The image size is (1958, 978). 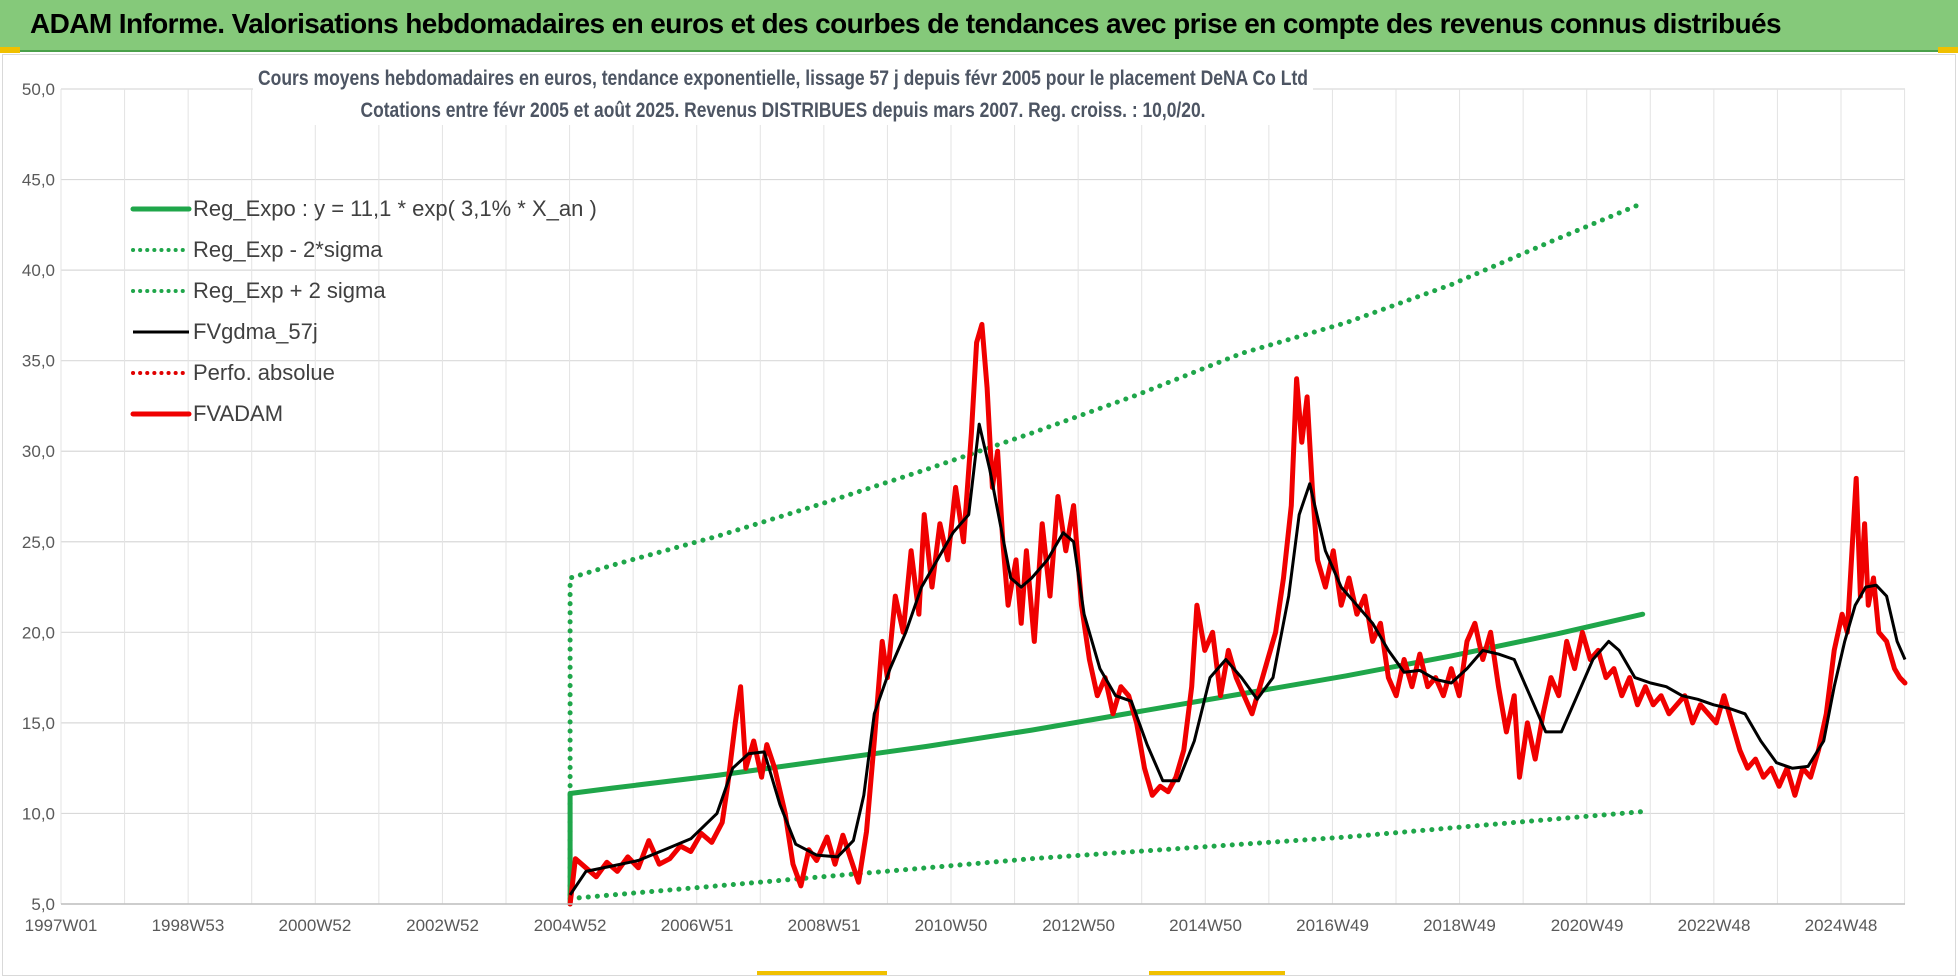 What do you see at coordinates (38, 497) in the screenshot?
I see `y-axis: 5,0 10,0 15,0 20,0 25,0 30,0 35,0 40,0 45,0 50,0` at bounding box center [38, 497].